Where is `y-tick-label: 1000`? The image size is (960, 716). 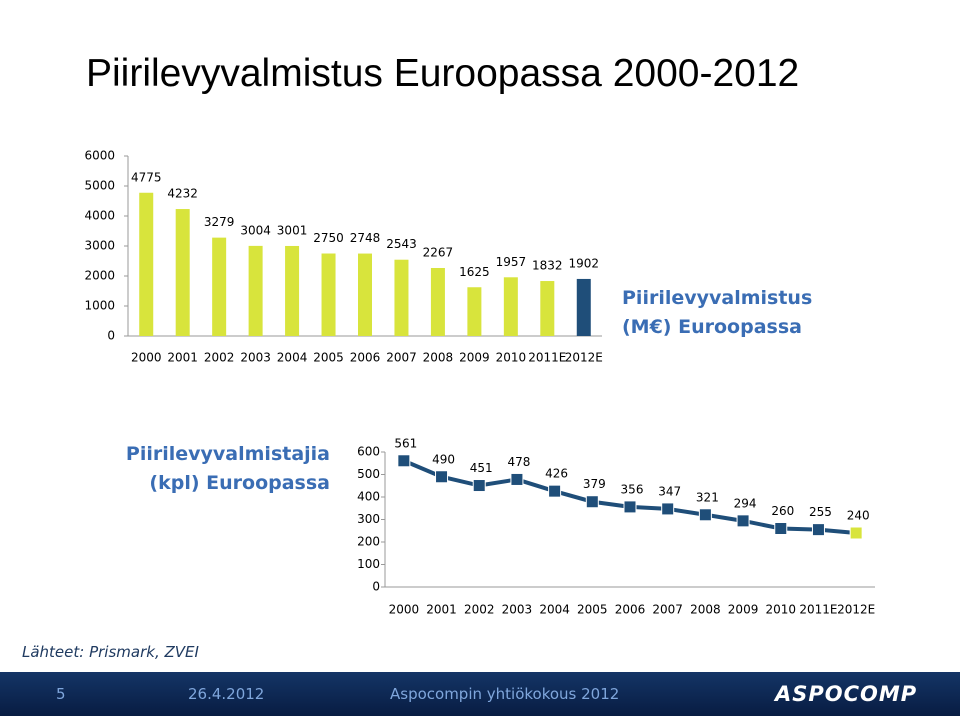 y-tick-label: 1000 is located at coordinates (99, 306).